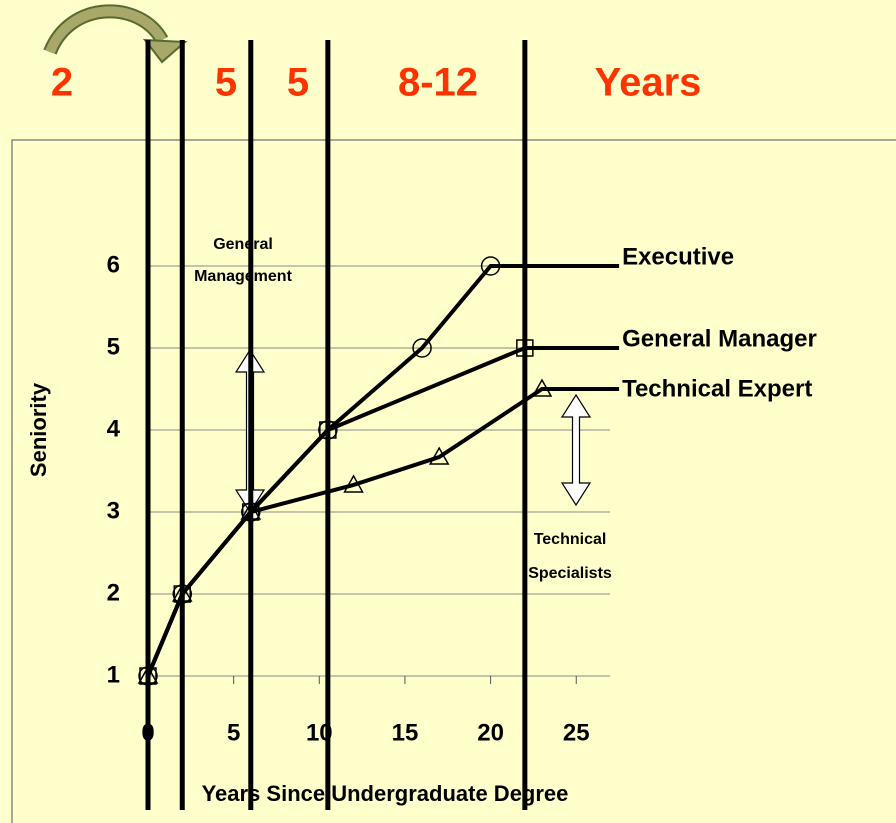 This screenshot has width=896, height=823. I want to click on series-label: Technical Expert, so click(717, 388).